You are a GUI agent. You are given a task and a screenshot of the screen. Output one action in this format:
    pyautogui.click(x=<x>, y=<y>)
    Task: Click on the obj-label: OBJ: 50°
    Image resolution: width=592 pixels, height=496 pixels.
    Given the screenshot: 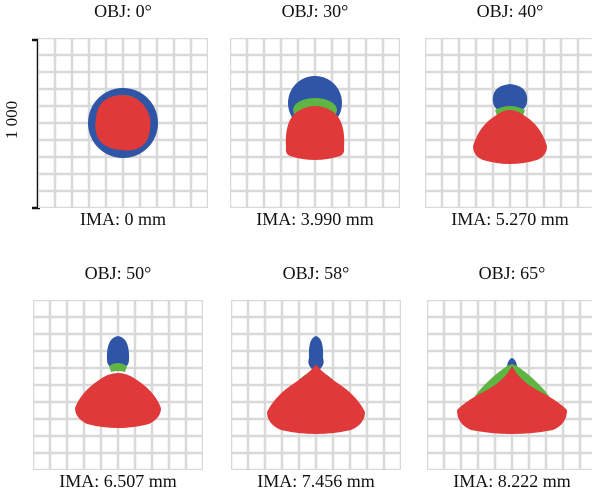 What is the action you would take?
    pyautogui.click(x=118, y=273)
    